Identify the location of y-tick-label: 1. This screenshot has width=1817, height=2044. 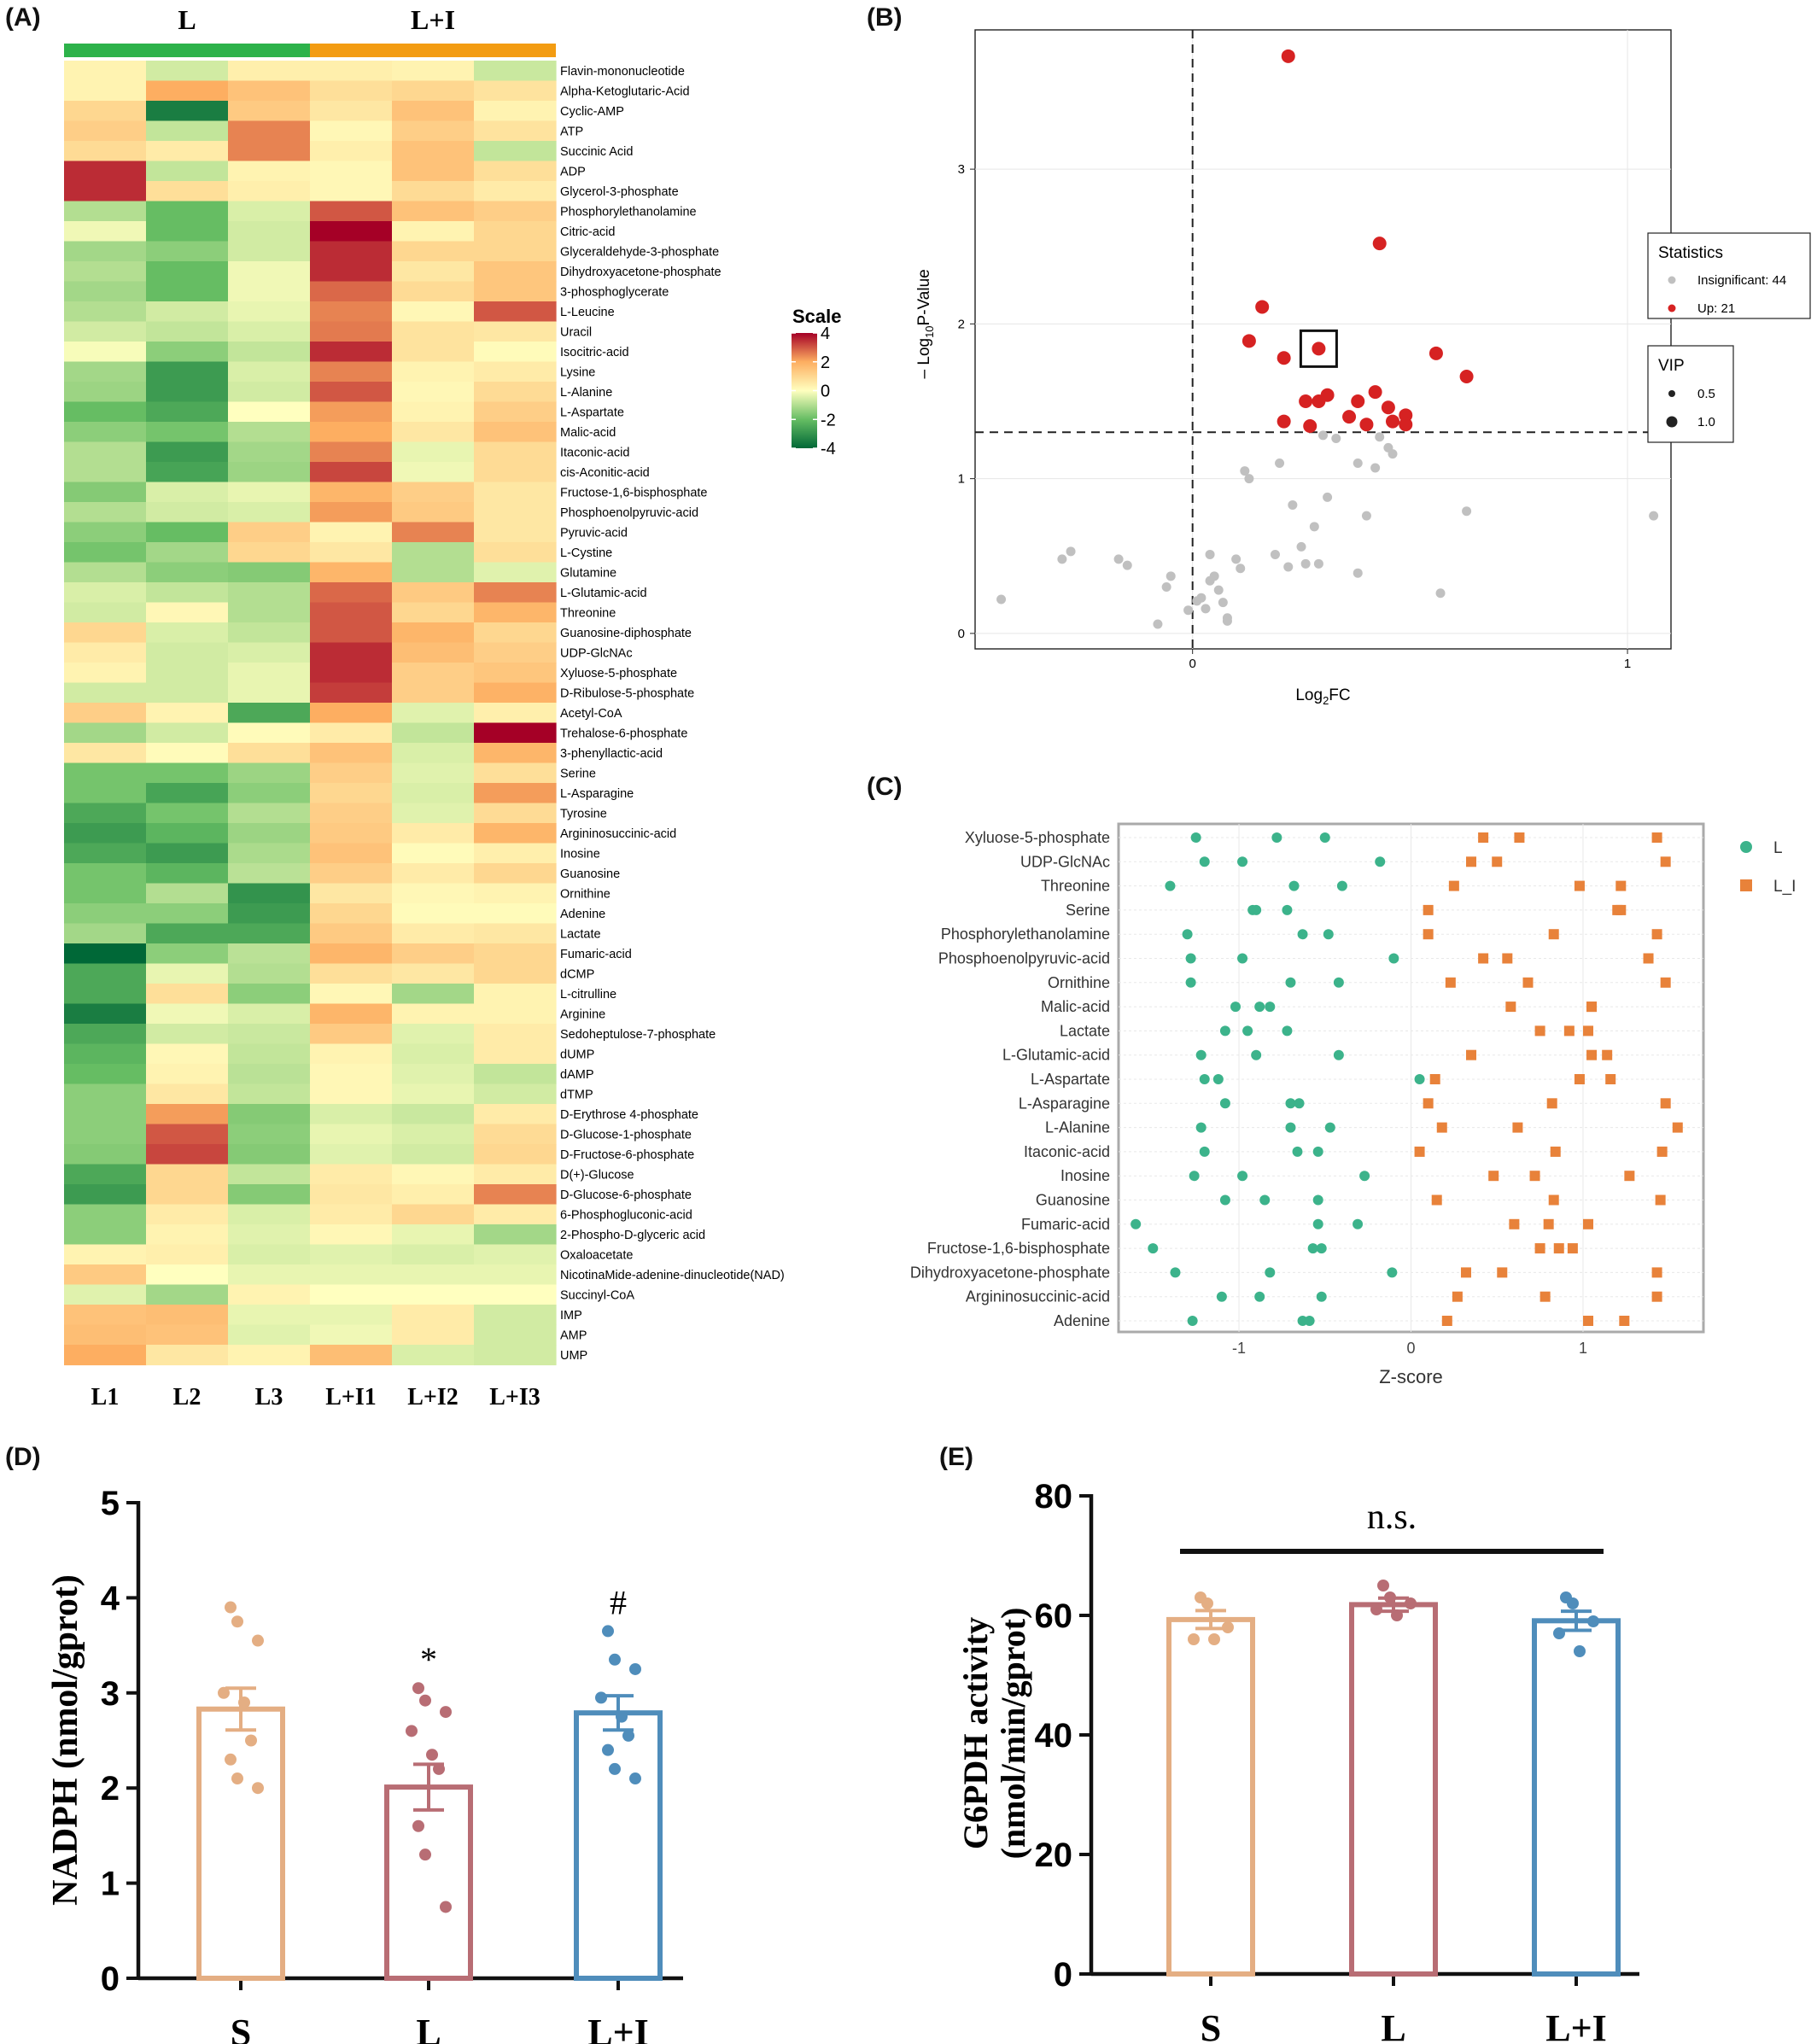
(962, 479).